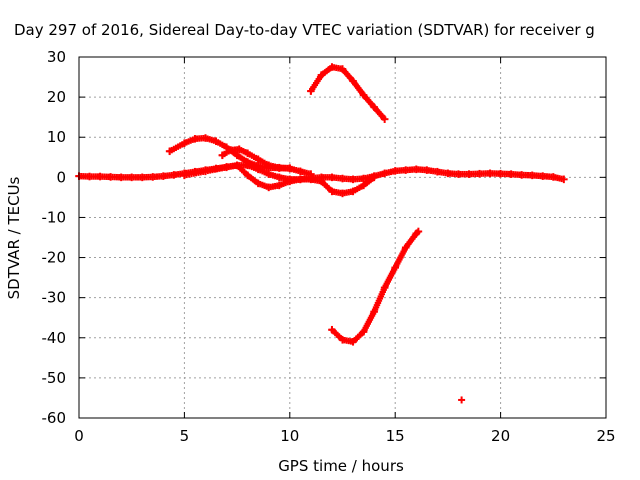 This screenshot has width=640, height=480. Describe the element at coordinates (79, 436) in the screenshot. I see `x-tick-label: 0` at that location.